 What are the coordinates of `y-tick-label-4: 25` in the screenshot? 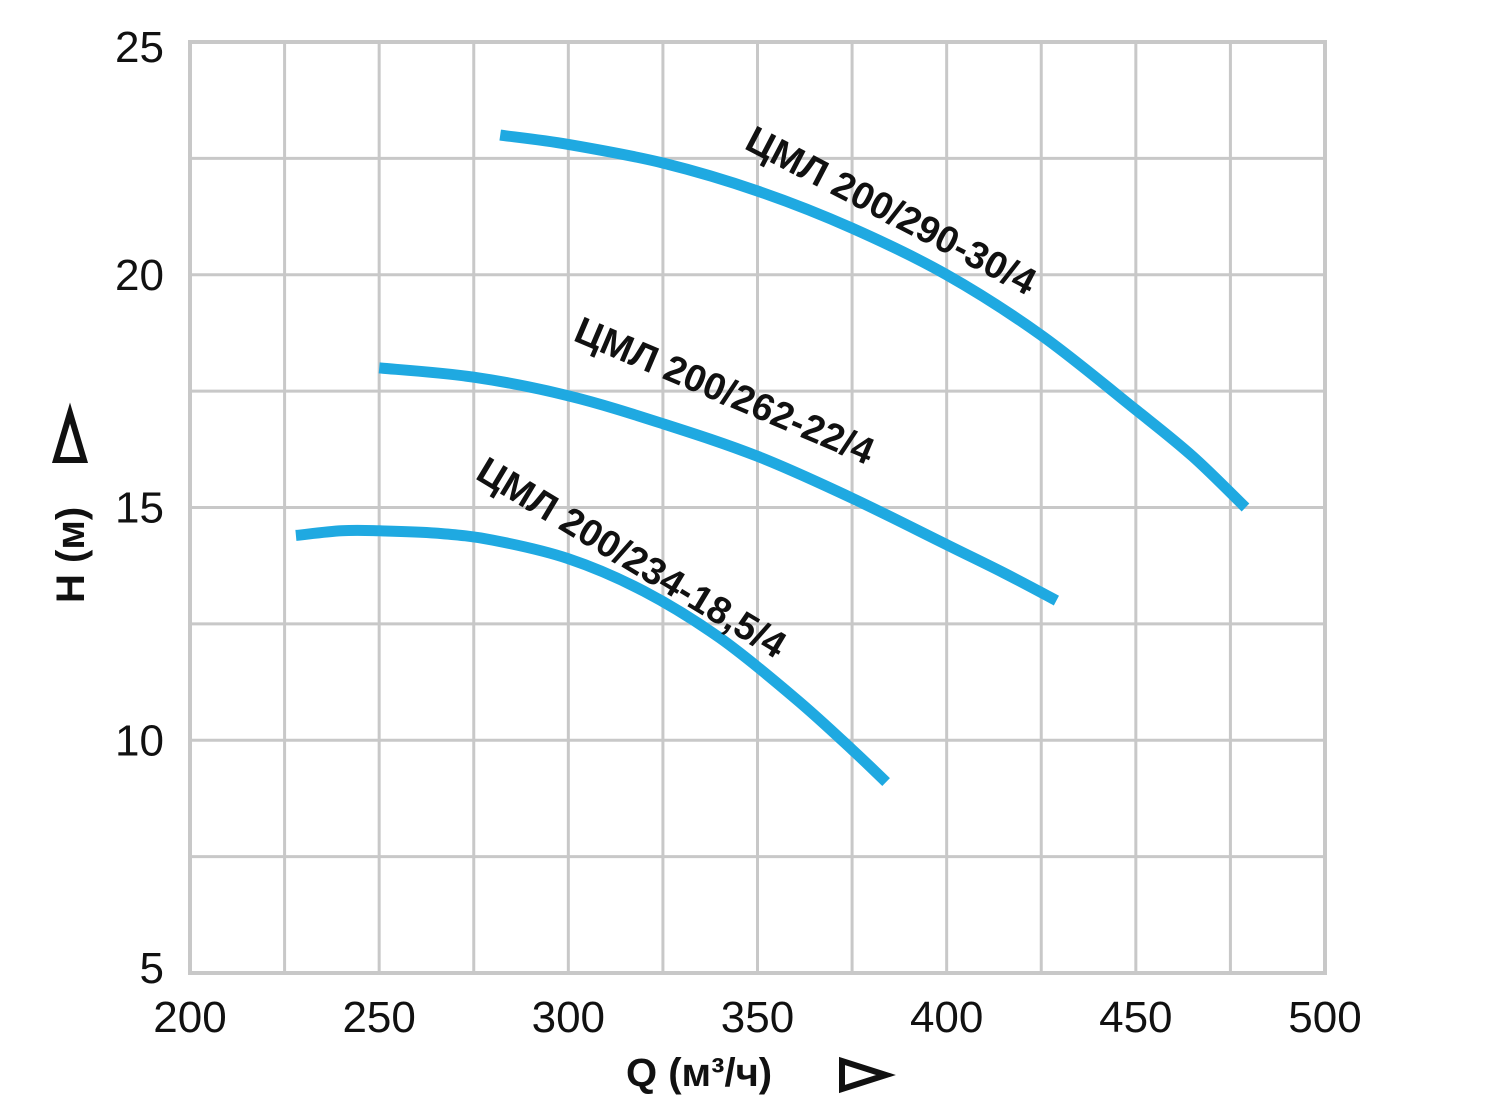 It's located at (139, 47).